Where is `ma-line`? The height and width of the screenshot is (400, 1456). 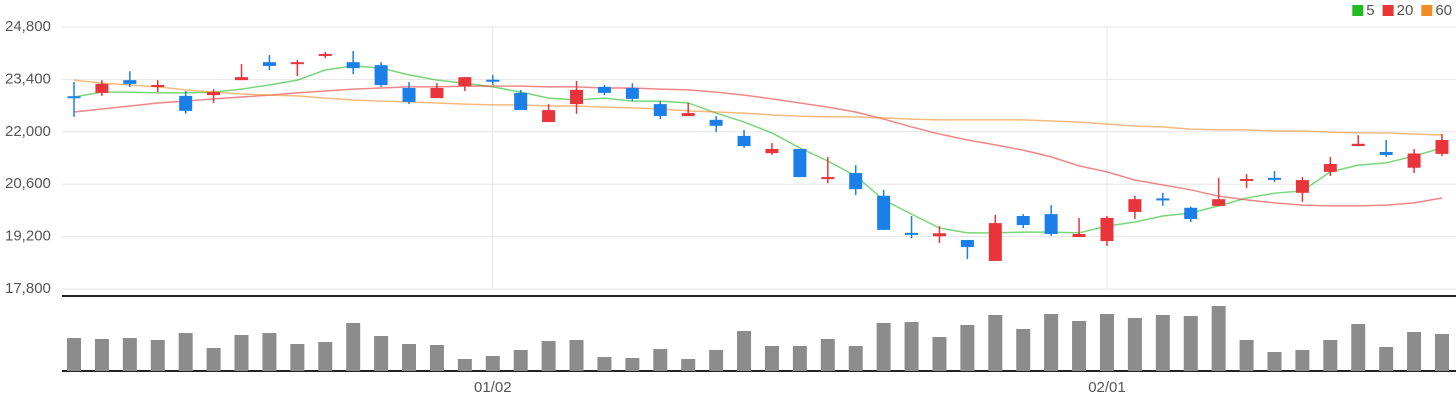
ma-line is located at coordinates (758, 107).